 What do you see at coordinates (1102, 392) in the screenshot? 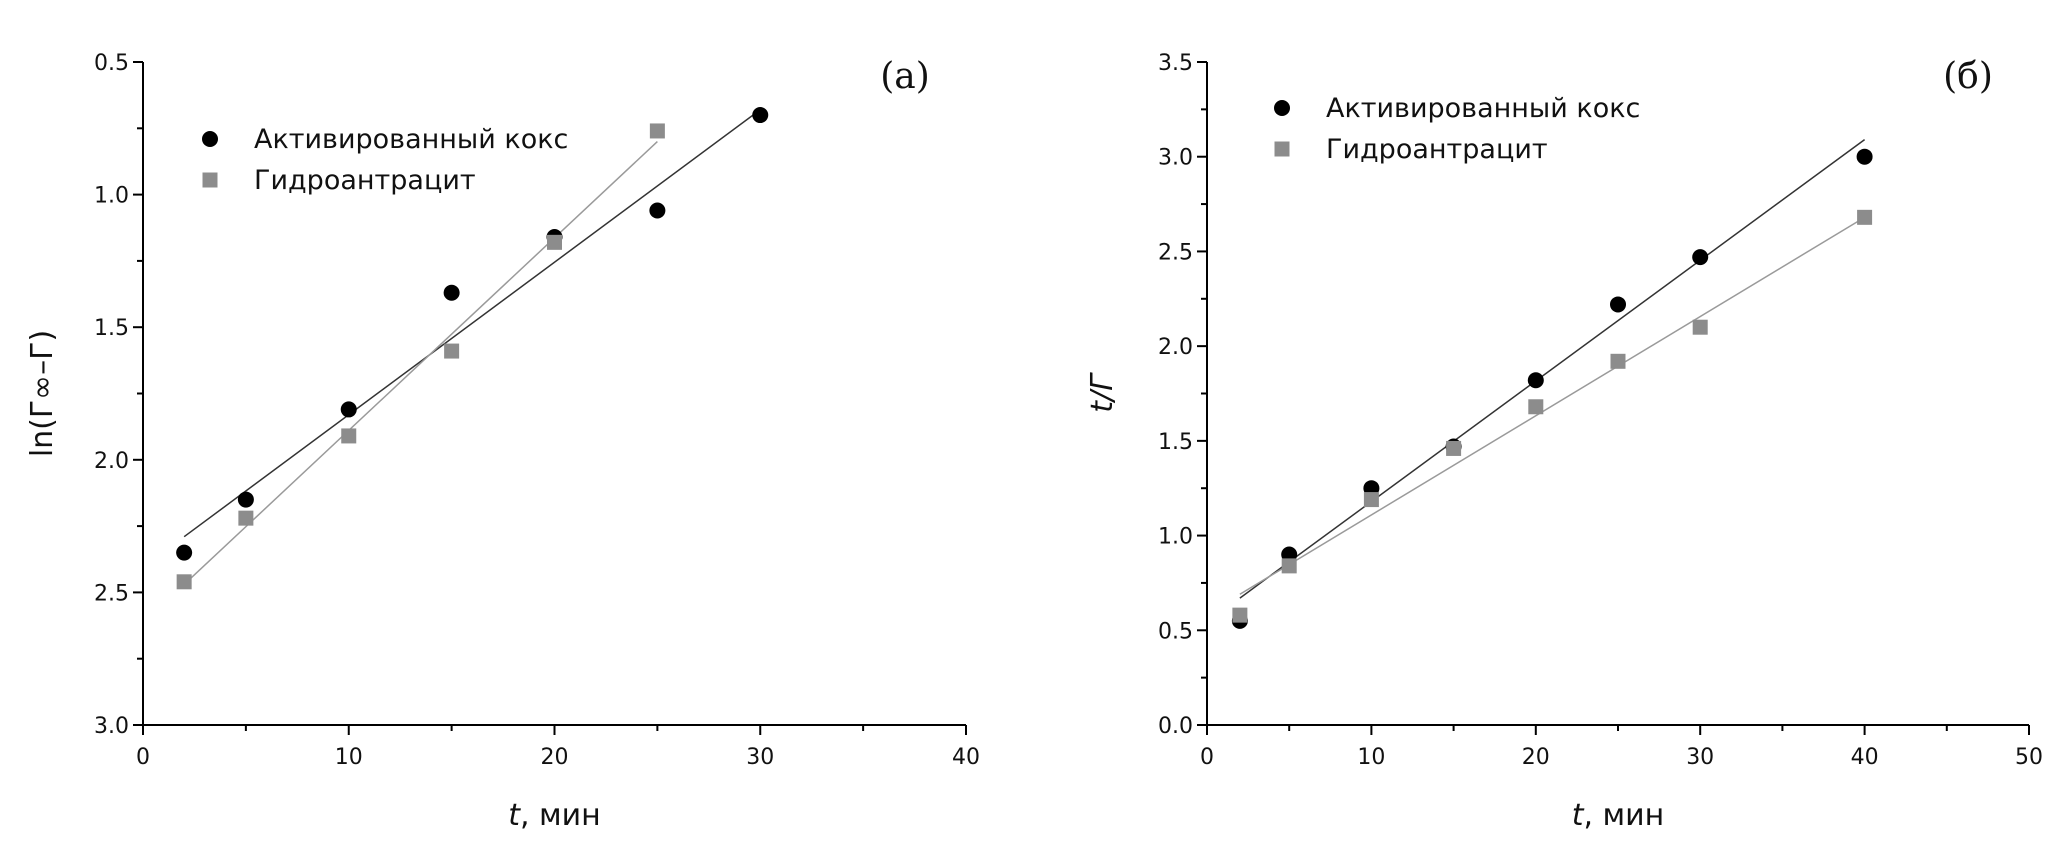
I see `y-axis-label: t/Г` at bounding box center [1102, 392].